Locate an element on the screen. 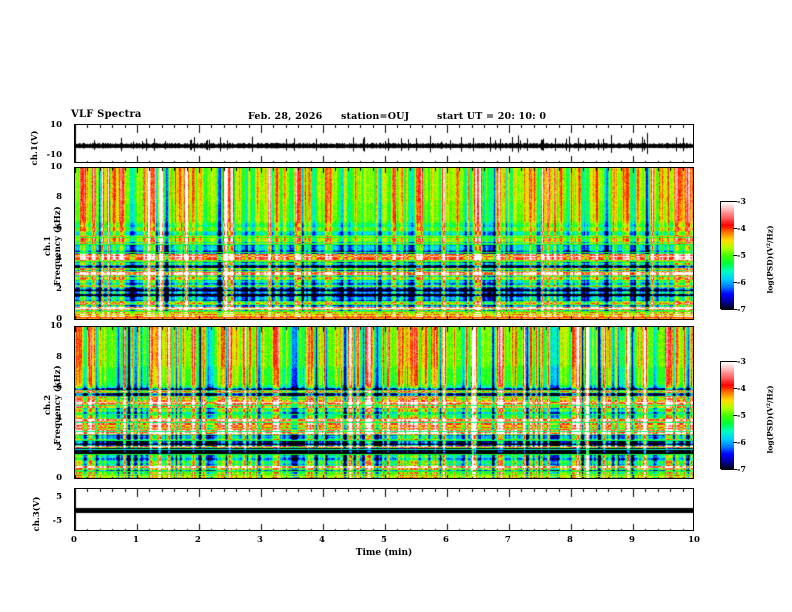 The height and width of the screenshot is (612, 792). ch2-spec-axis-label-frequency: Frequency (kHz) is located at coordinates (58, 405).